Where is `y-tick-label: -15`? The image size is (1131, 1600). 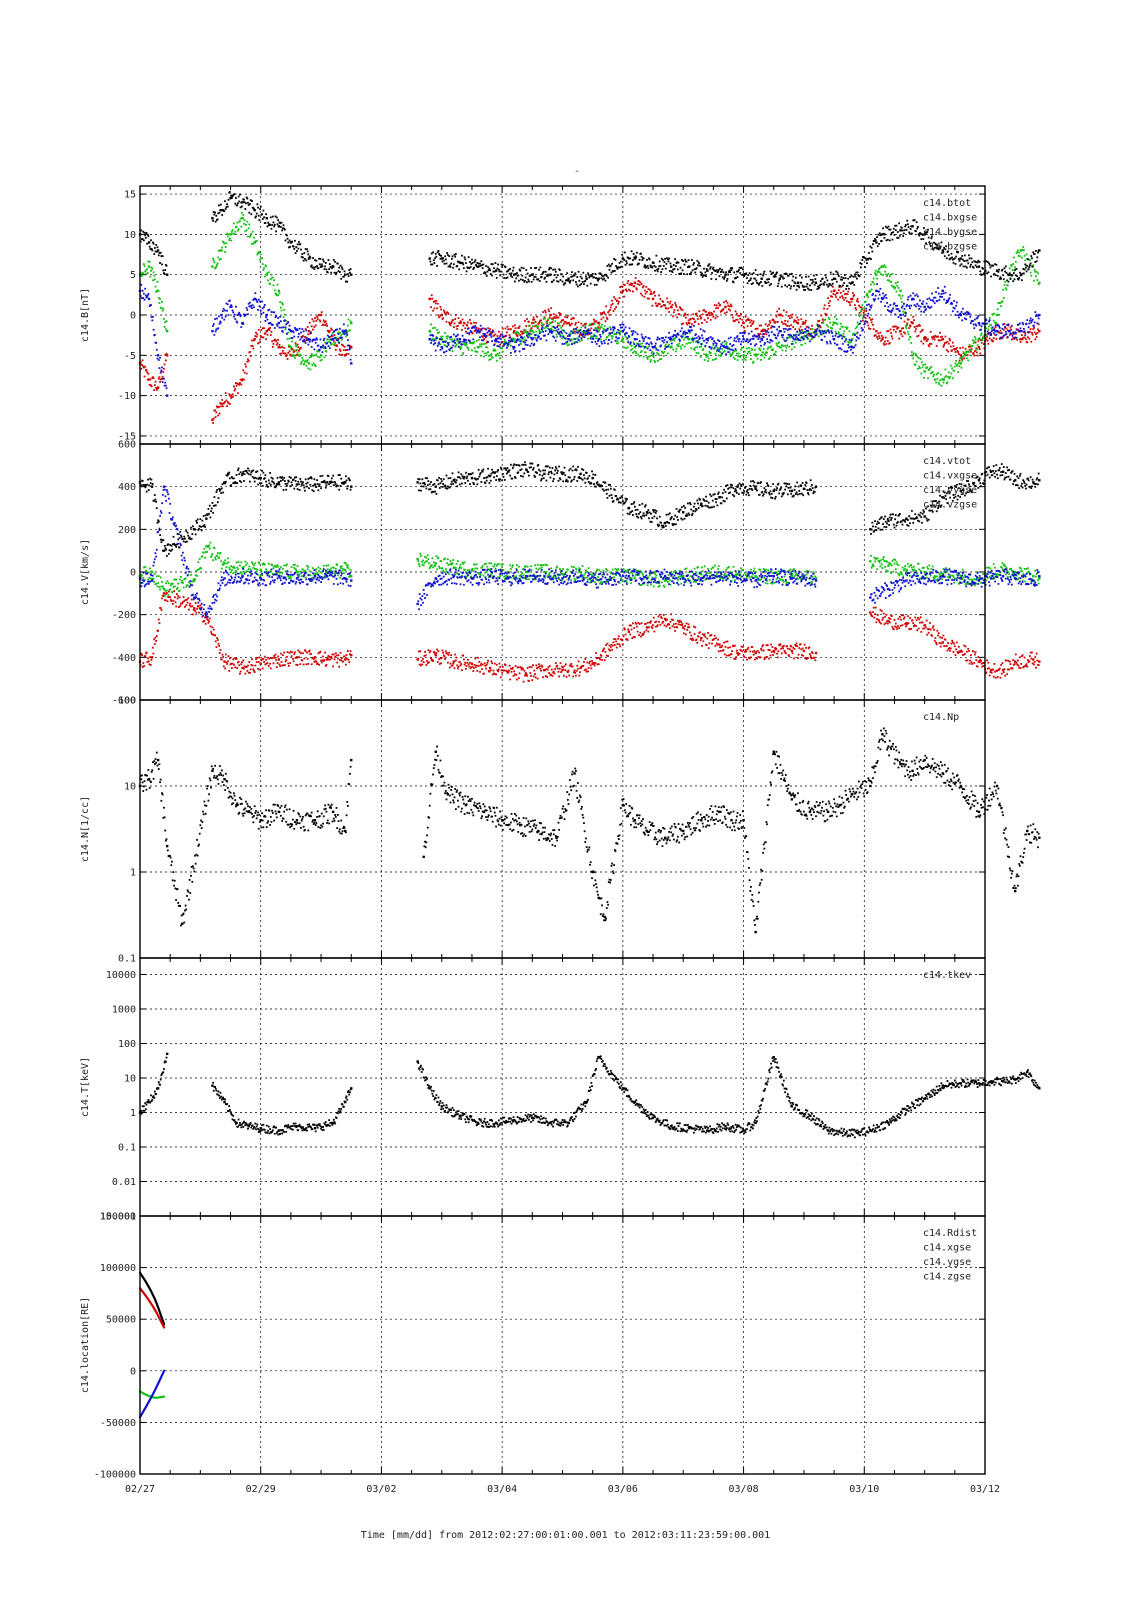 y-tick-label: -15 is located at coordinates (127, 436).